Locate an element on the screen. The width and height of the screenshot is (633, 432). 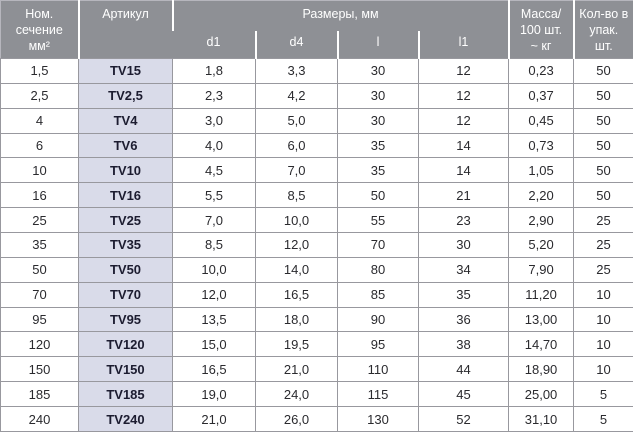
cell-mass: 25,00 is located at coordinates (541, 394).